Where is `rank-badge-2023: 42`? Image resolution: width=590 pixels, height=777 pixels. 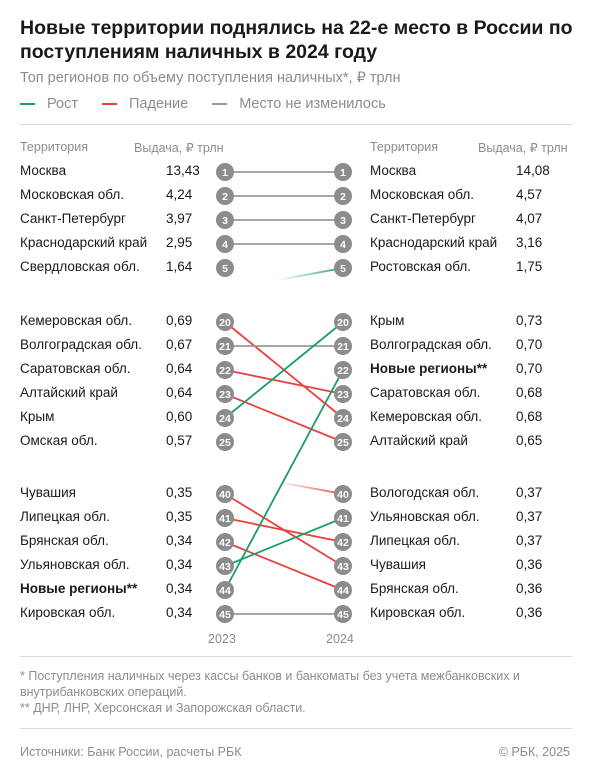
rank-badge-2023: 42 is located at coordinates (225, 542).